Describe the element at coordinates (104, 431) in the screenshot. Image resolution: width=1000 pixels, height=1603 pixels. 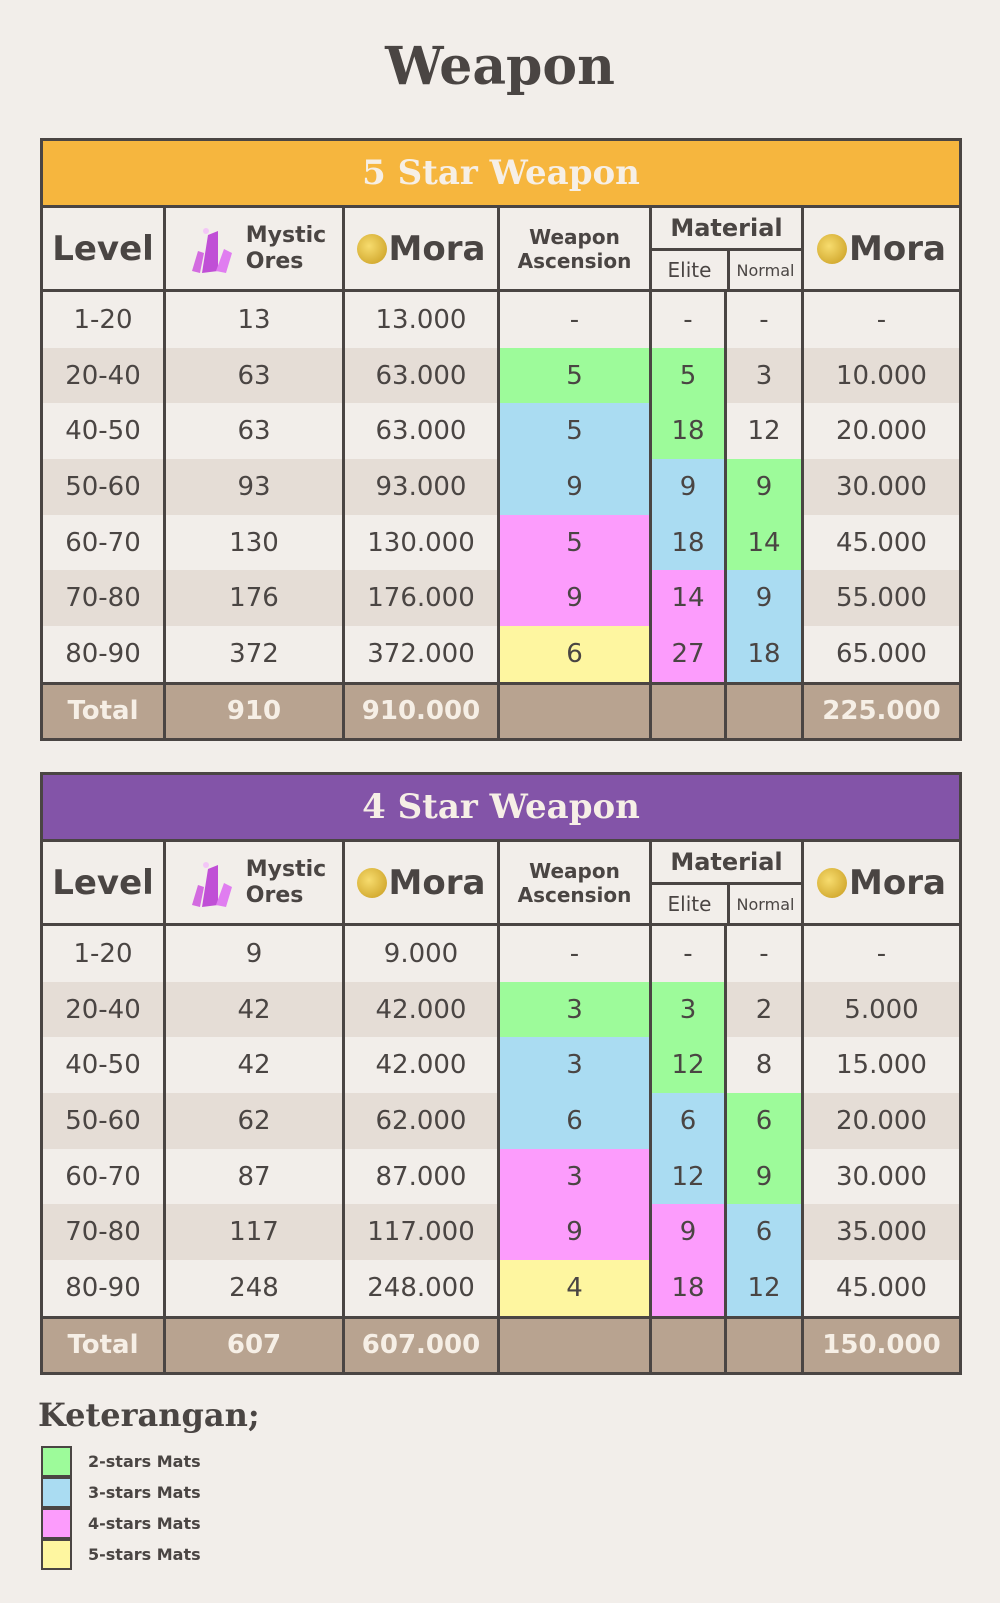
I see `cell-level: 40-50` at that location.